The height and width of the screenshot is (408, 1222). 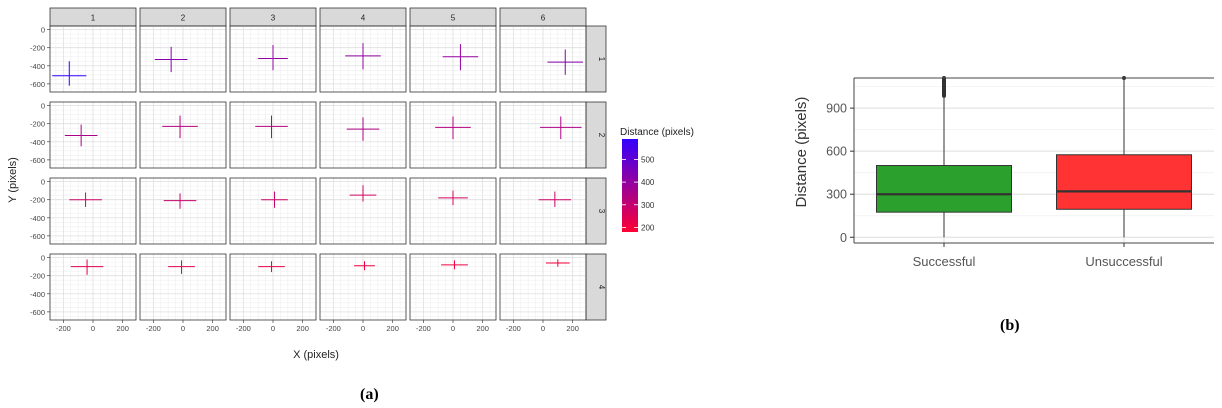 What do you see at coordinates (836, 195) in the screenshot?
I see `y-tick-label: 300` at bounding box center [836, 195].